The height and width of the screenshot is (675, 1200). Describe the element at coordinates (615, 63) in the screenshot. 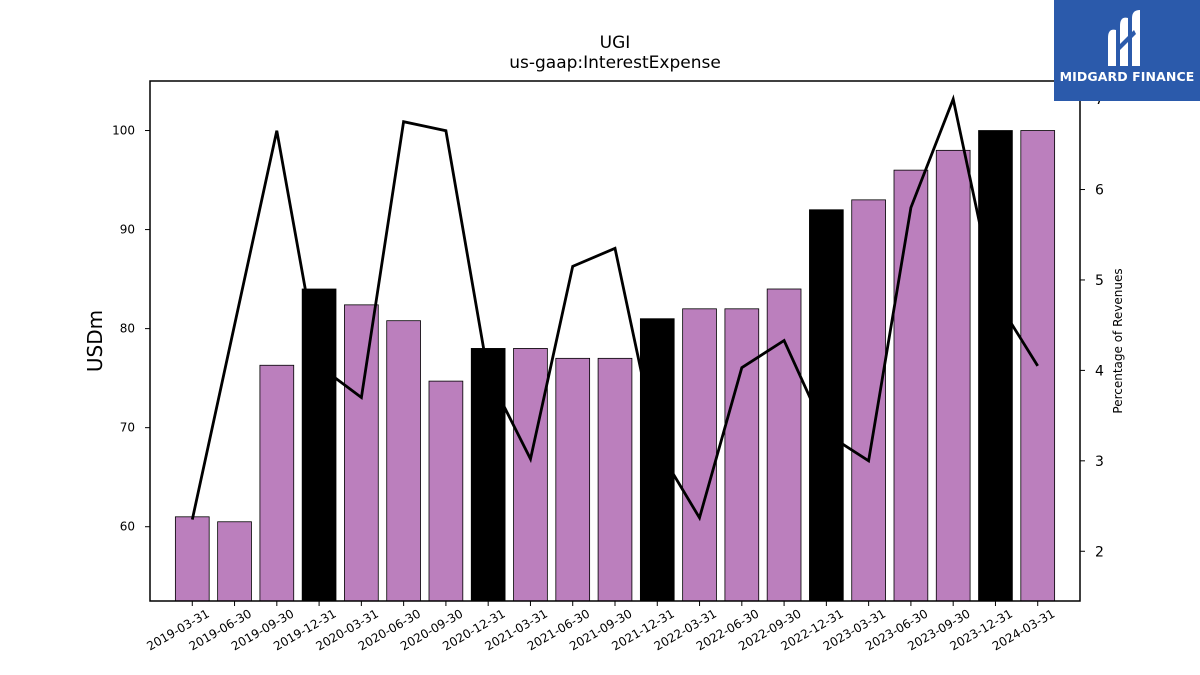

I see `chart-subtitle: us-gaap:InterestExpense` at that location.